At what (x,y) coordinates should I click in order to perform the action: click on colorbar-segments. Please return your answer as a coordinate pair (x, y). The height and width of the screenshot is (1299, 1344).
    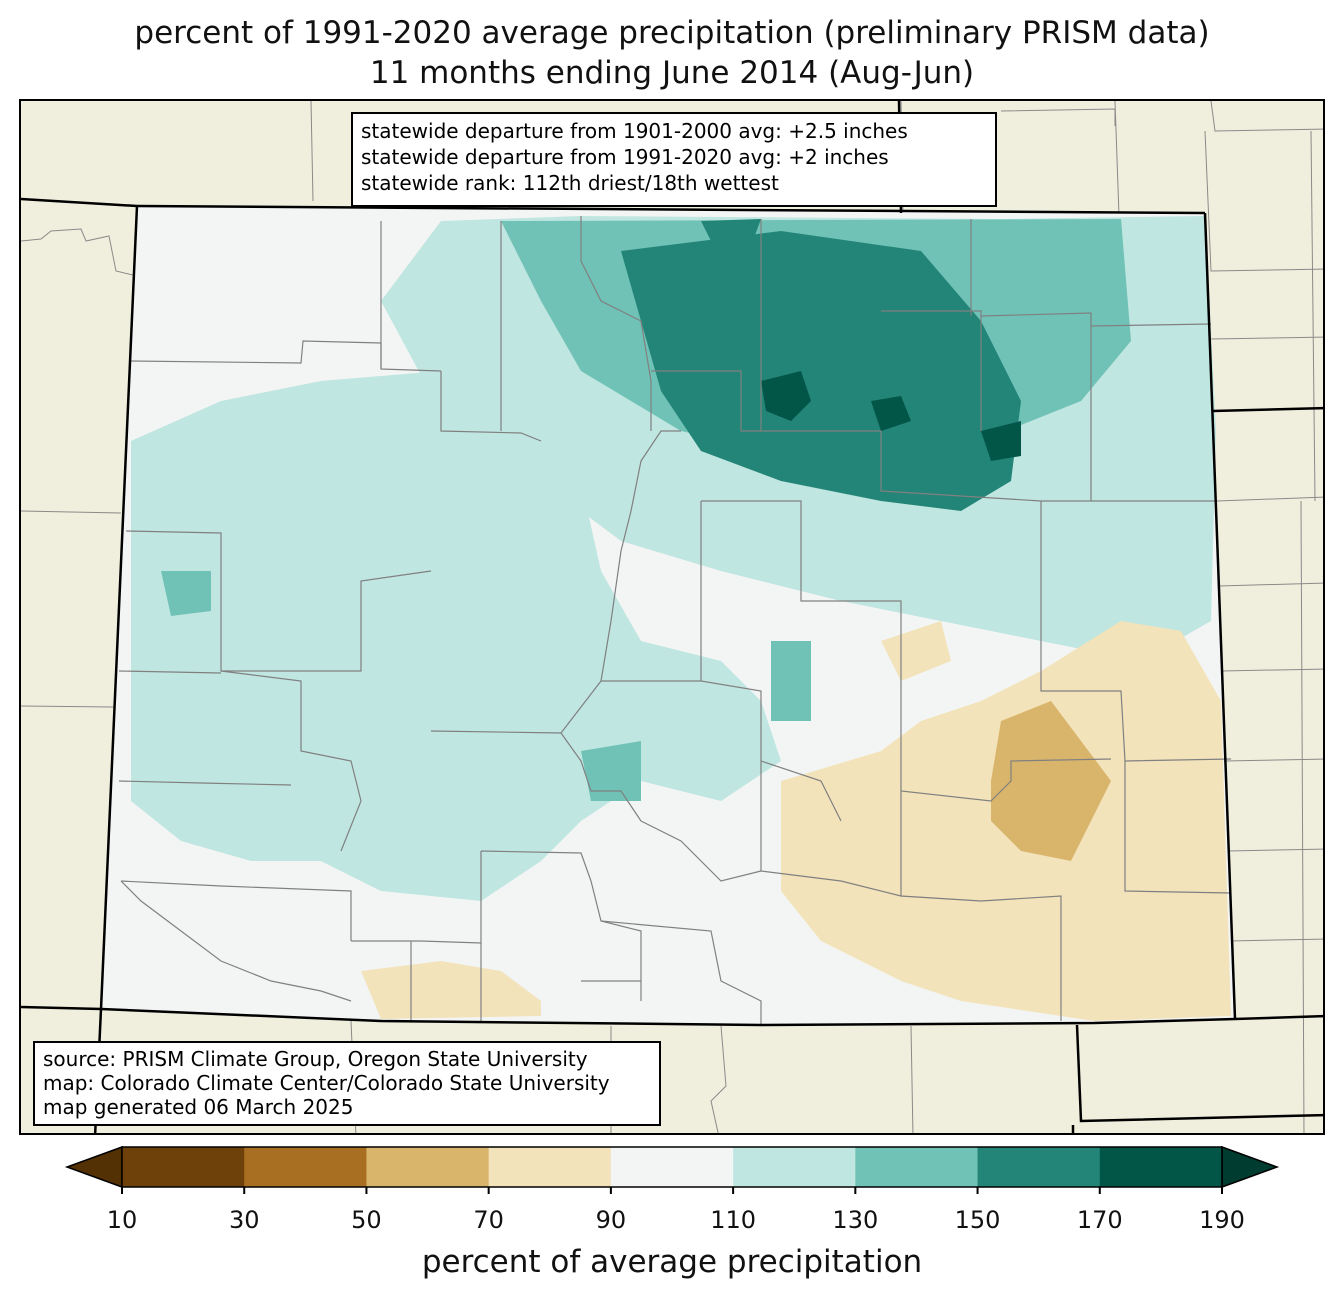
    Looking at the image, I should click on (672, 1167).